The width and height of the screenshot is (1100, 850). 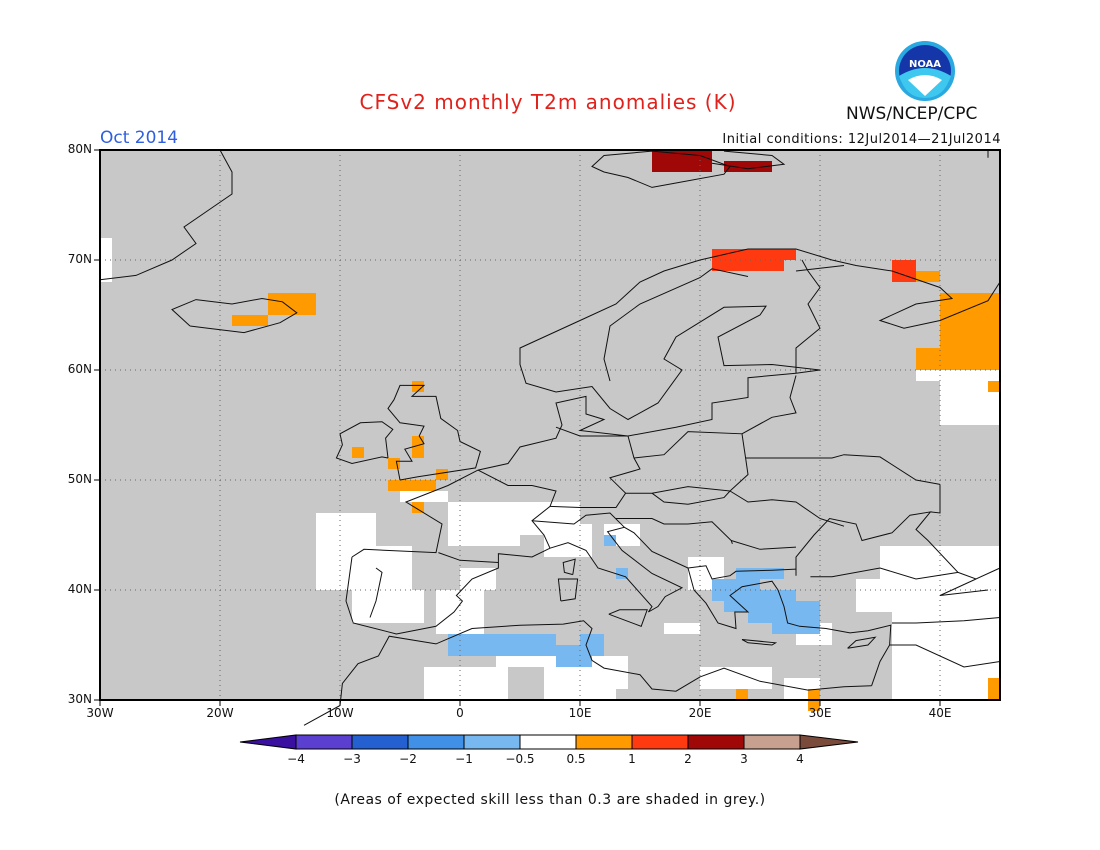 What do you see at coordinates (700, 713) in the screenshot?
I see `lon-label: 20E` at bounding box center [700, 713].